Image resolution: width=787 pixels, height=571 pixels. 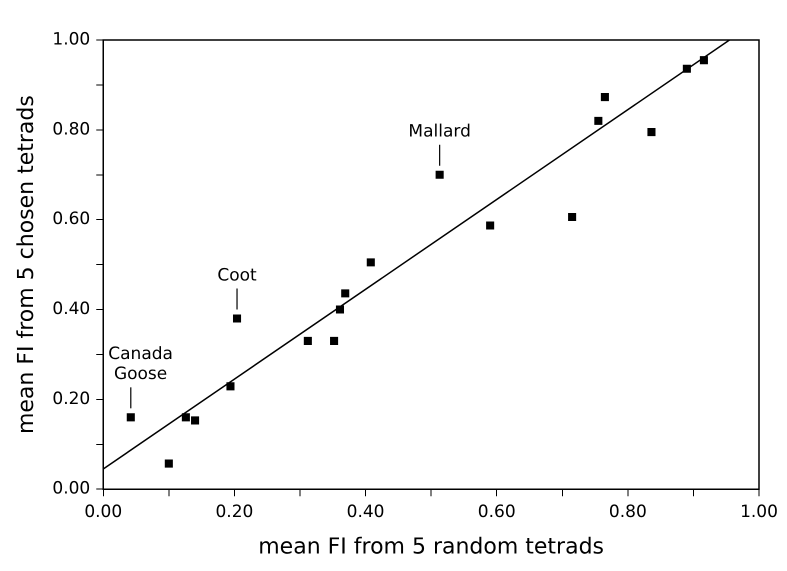 I want to click on y-tick-label: 0.80, so click(x=71, y=129).